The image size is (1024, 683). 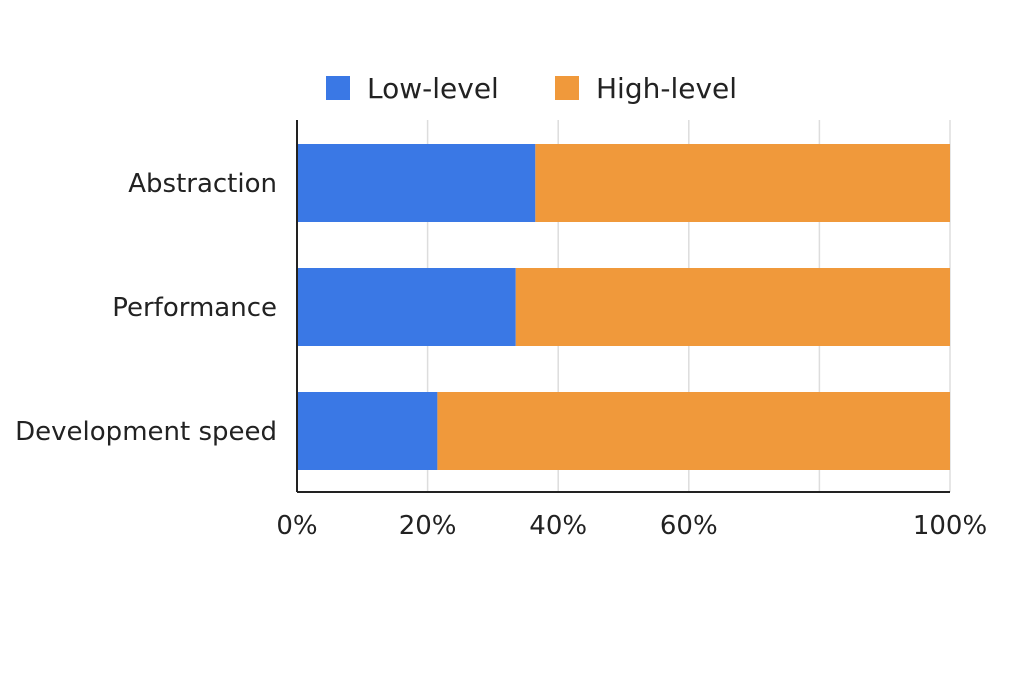 I want to click on x-tick-label: 40%, so click(x=558, y=526).